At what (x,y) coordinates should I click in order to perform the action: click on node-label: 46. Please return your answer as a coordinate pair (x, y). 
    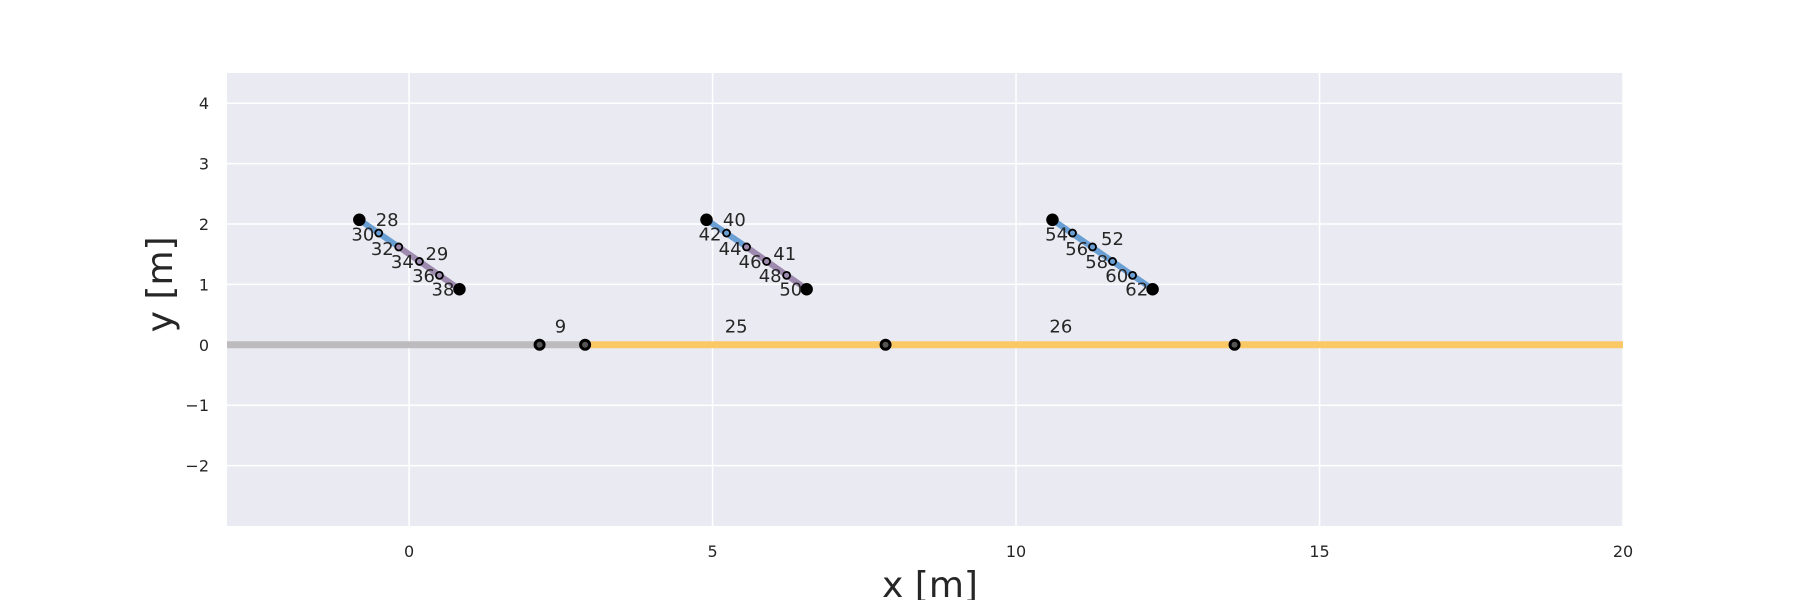
    Looking at the image, I should click on (750, 262).